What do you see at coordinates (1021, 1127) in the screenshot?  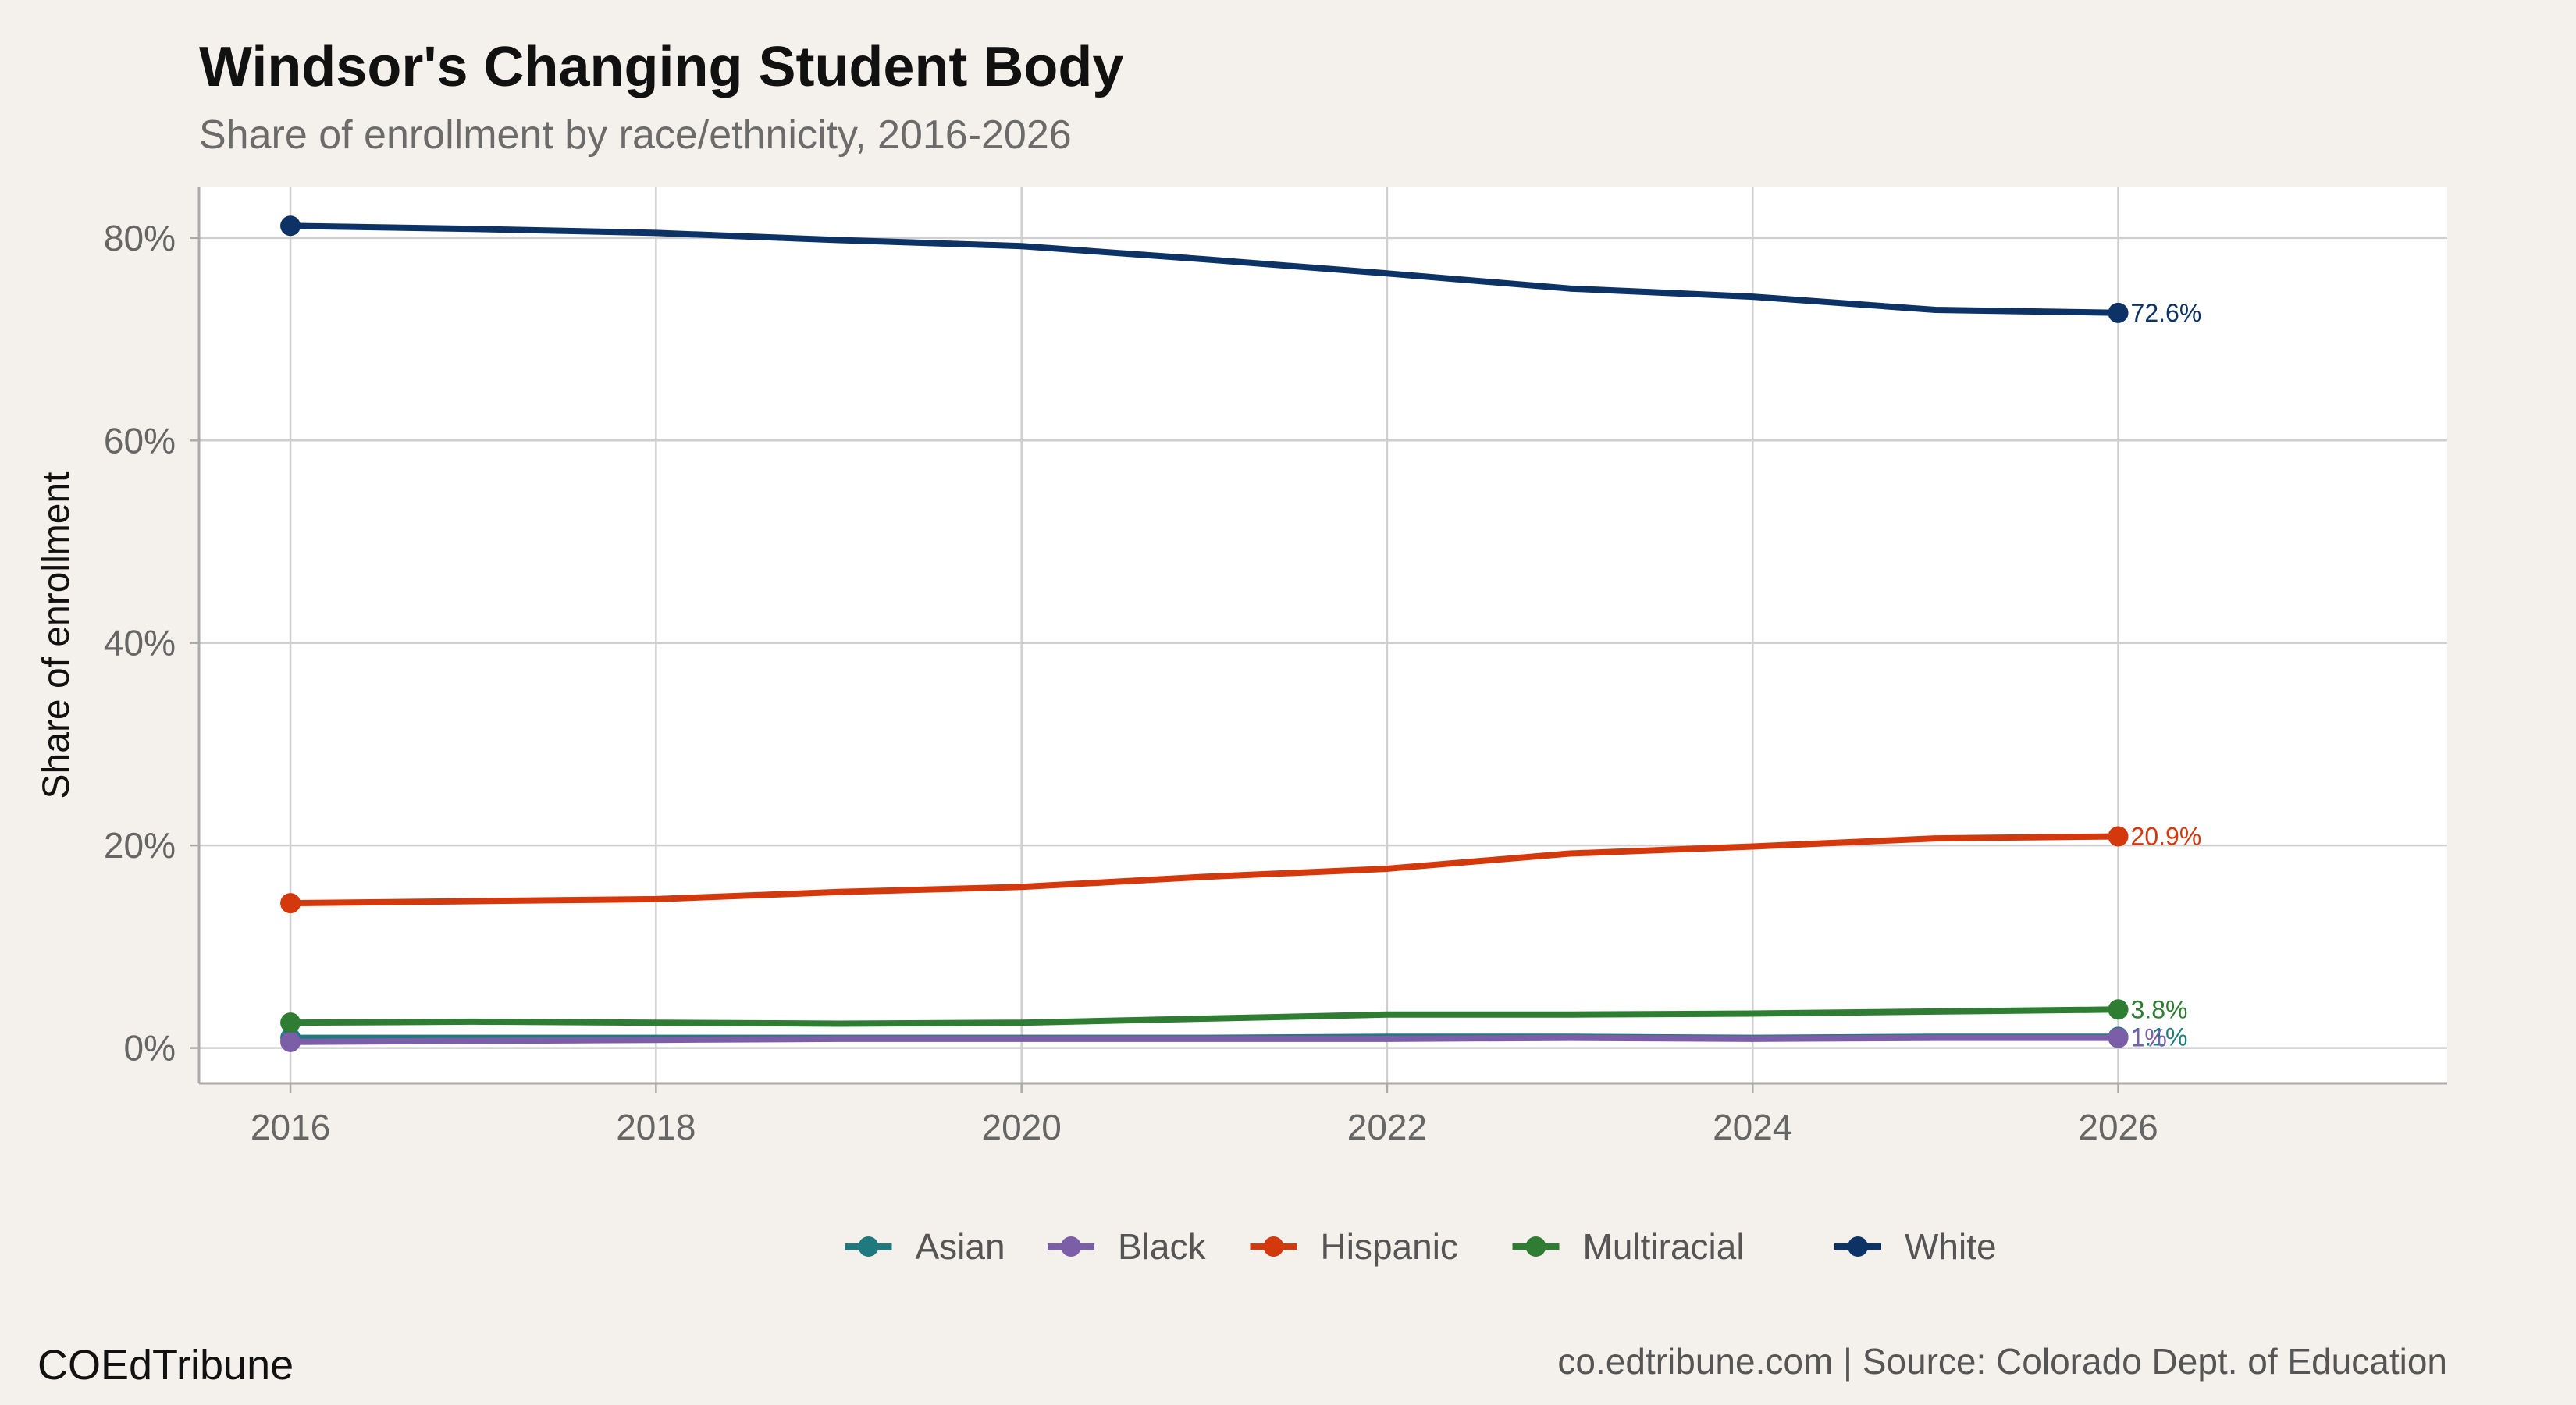 I see `x-tick-label: 2020` at bounding box center [1021, 1127].